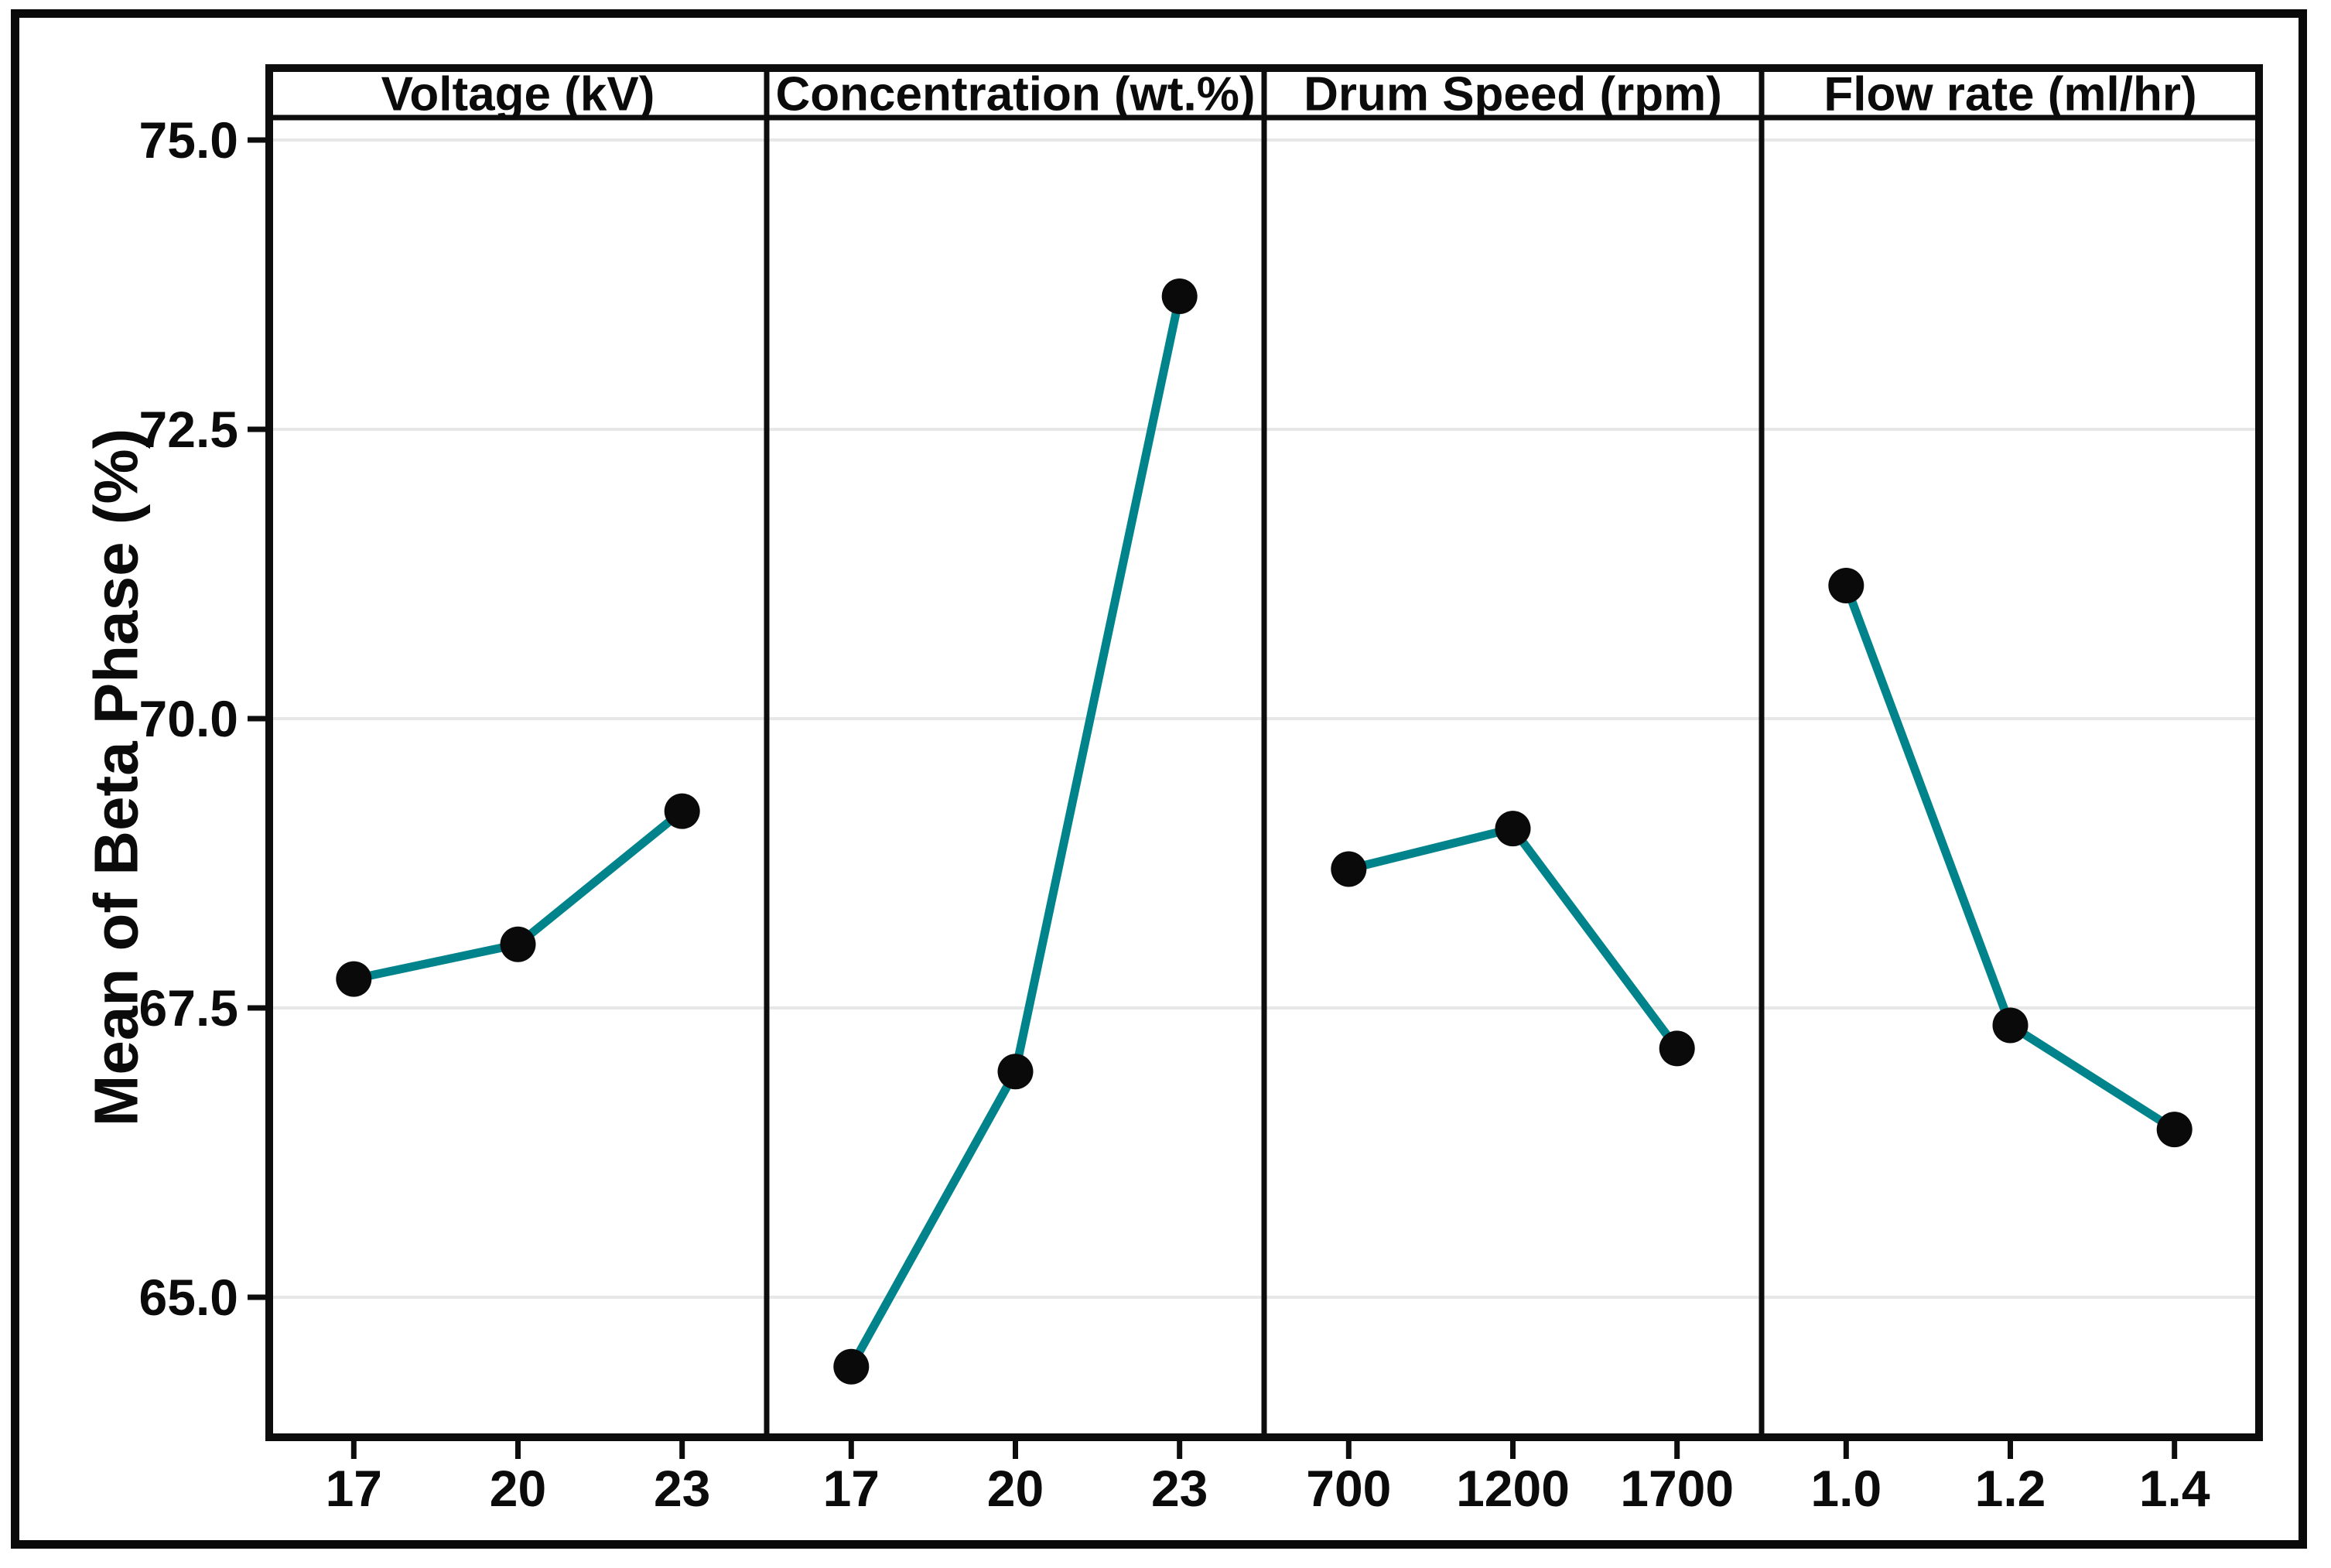  What do you see at coordinates (1677, 1488) in the screenshot?
I see `x-tick-label: 1700` at bounding box center [1677, 1488].